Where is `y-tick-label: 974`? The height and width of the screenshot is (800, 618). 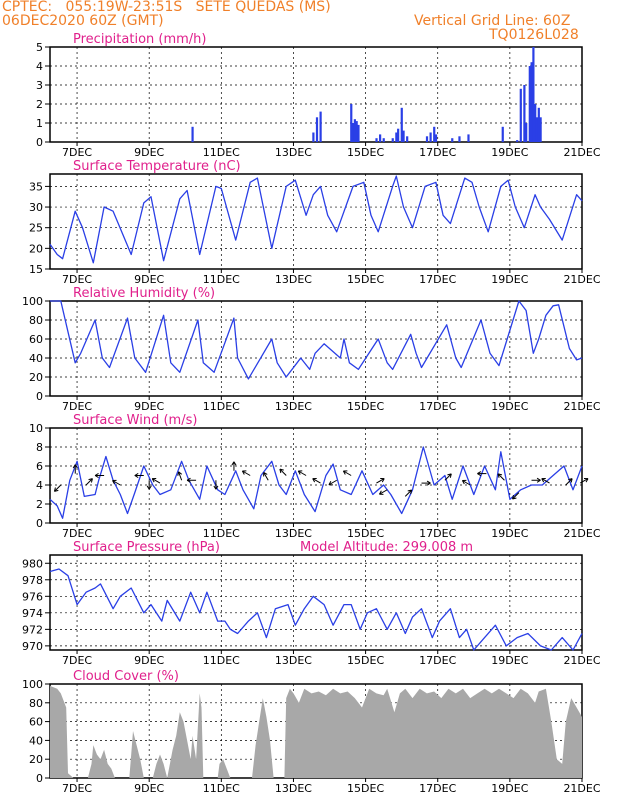
y-tick-label: 974 is located at coordinates (32, 613).